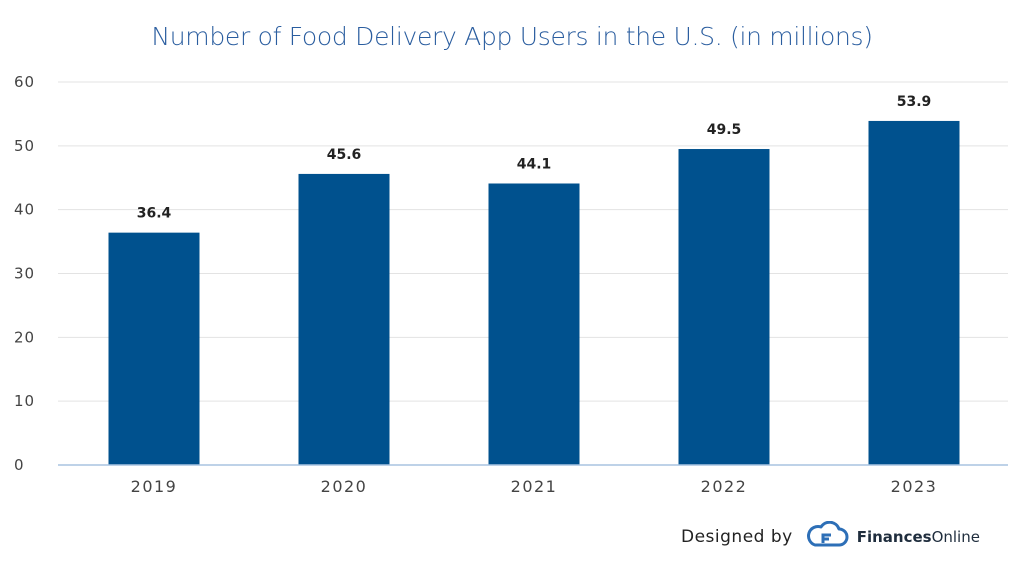  What do you see at coordinates (344, 155) in the screenshot?
I see `data-label: 45.6` at bounding box center [344, 155].